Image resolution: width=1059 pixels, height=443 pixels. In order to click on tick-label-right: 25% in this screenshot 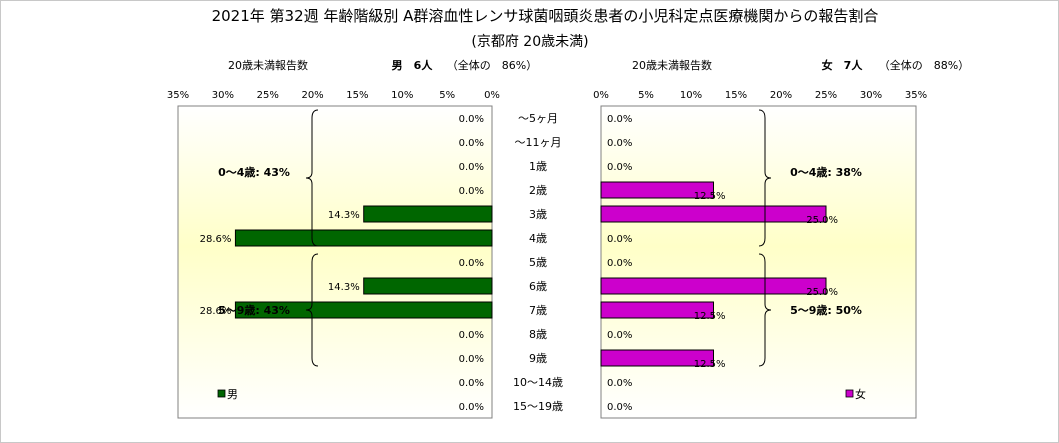, I will do `click(826, 95)`.